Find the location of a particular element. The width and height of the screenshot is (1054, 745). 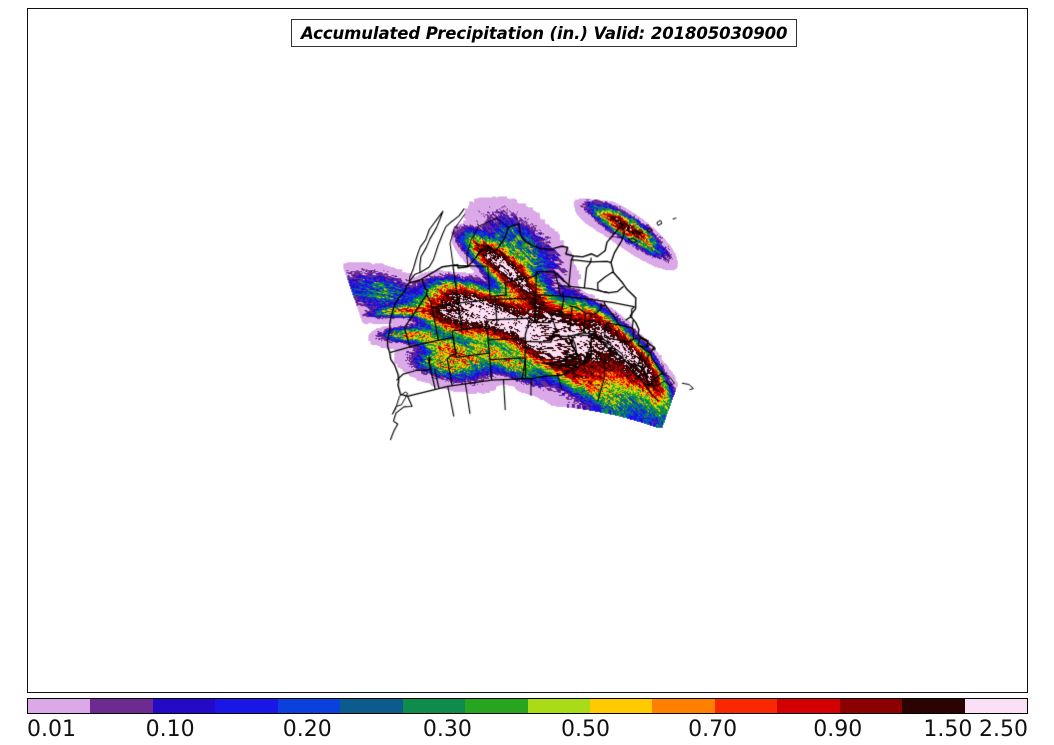

colorbar-label-2-50: 2.50 is located at coordinates (1003, 729).